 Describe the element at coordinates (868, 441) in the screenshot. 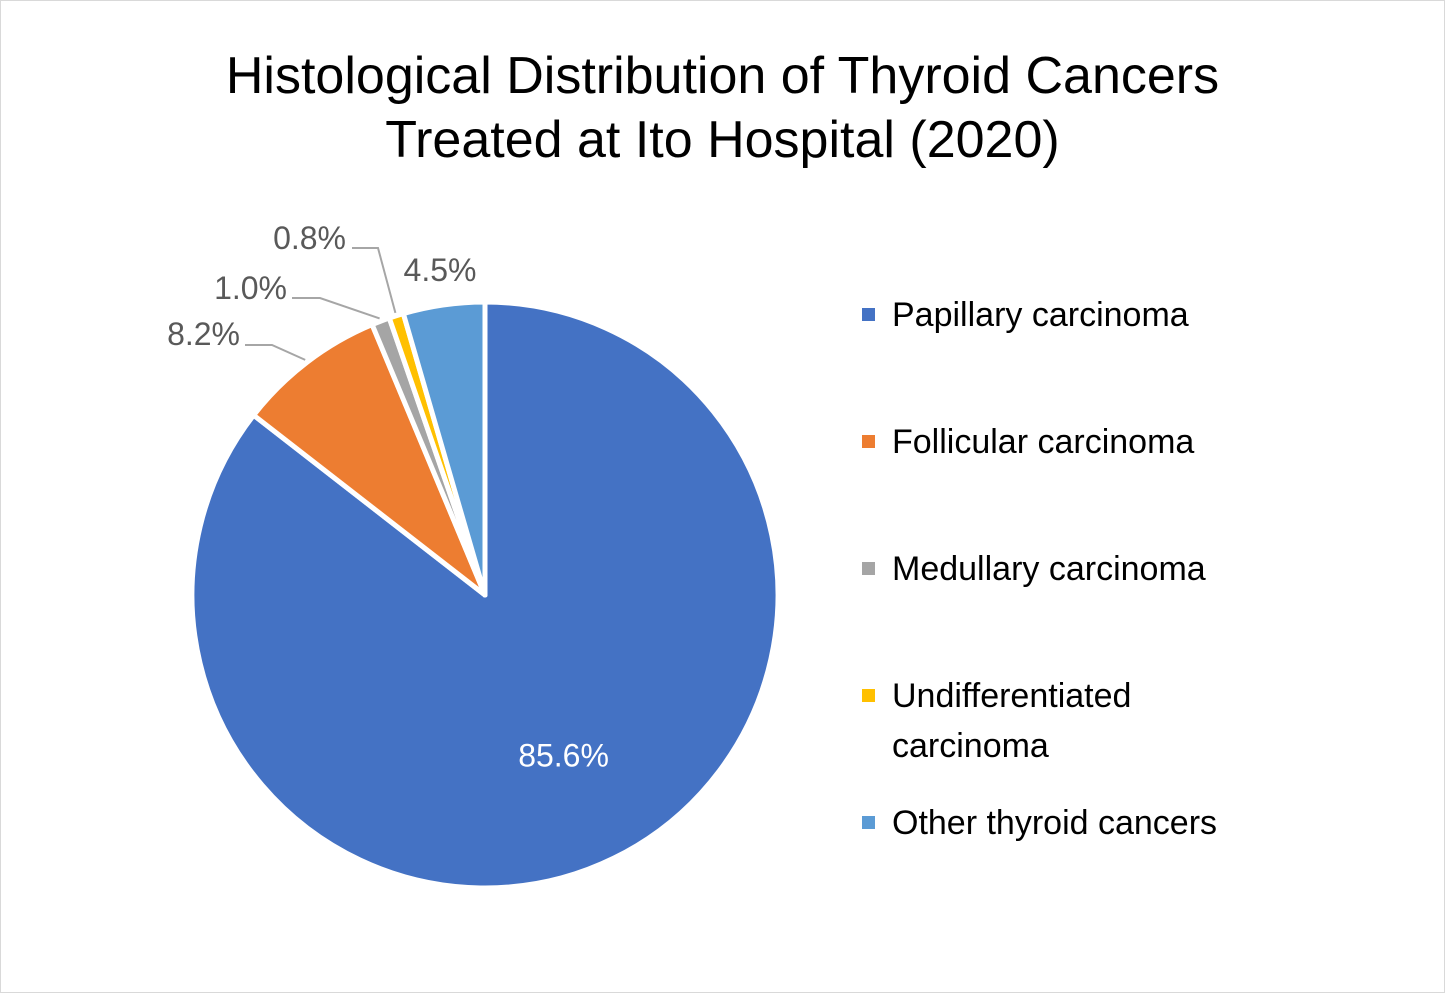

I see `legend-swatch-follicular` at that location.